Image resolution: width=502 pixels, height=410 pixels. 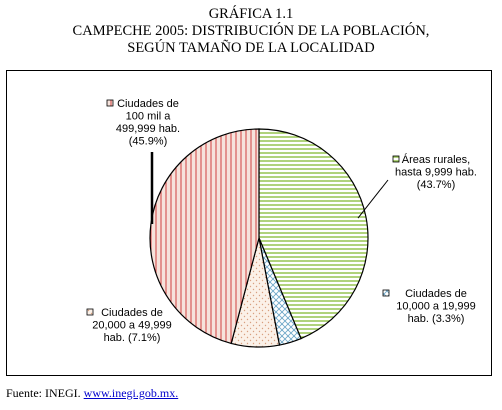 I want to click on label-10k-19k-line-2: 10,000 a 19,999, so click(x=436, y=307).